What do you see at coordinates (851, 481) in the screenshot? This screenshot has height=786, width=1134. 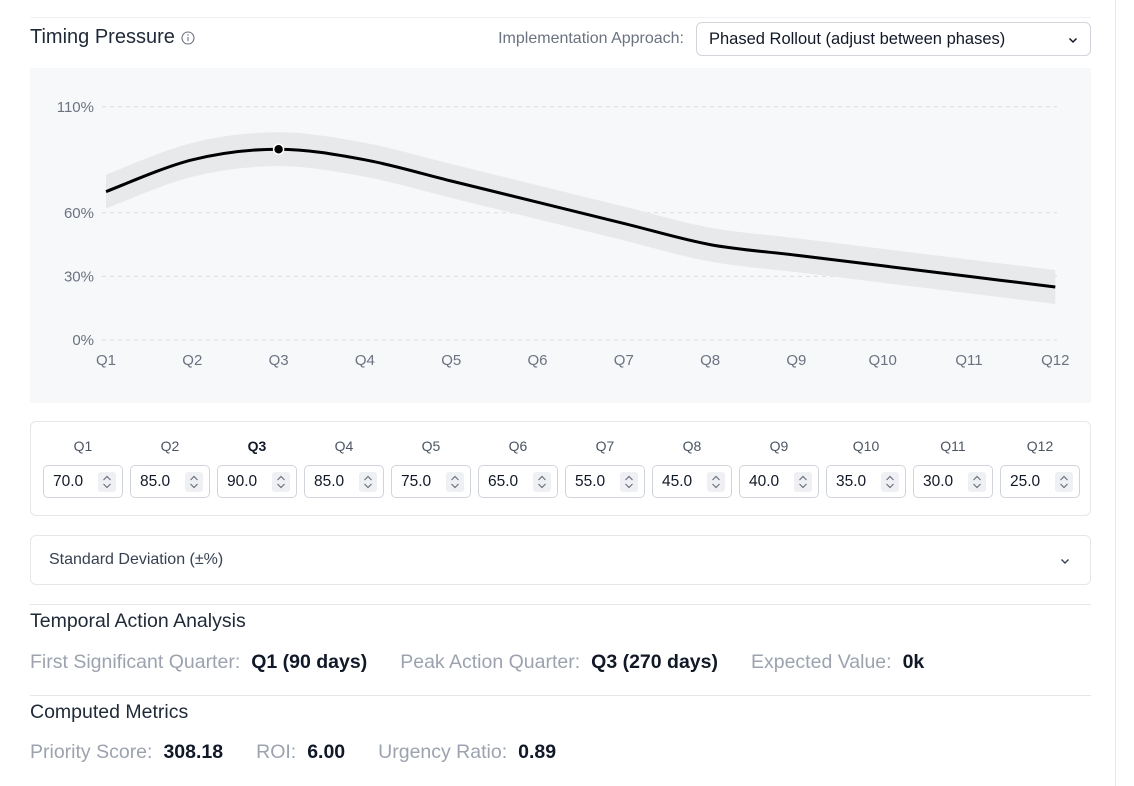 I see `quarter-value: 35.0` at bounding box center [851, 481].